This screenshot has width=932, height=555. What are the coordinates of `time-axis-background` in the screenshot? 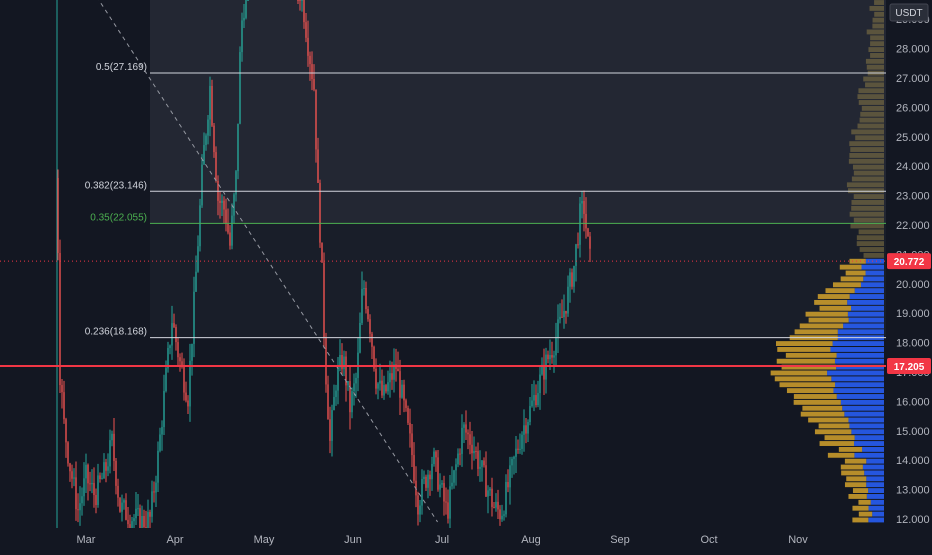 It's located at (443, 539).